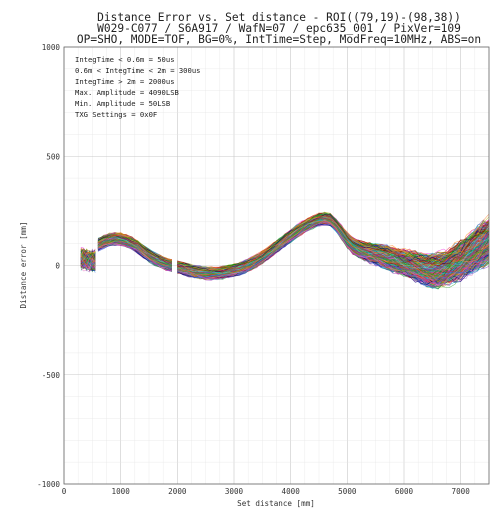 This screenshot has height=508, width=497. Describe the element at coordinates (276, 503) in the screenshot. I see `x-axis-label: Set distance [mm]` at that location.